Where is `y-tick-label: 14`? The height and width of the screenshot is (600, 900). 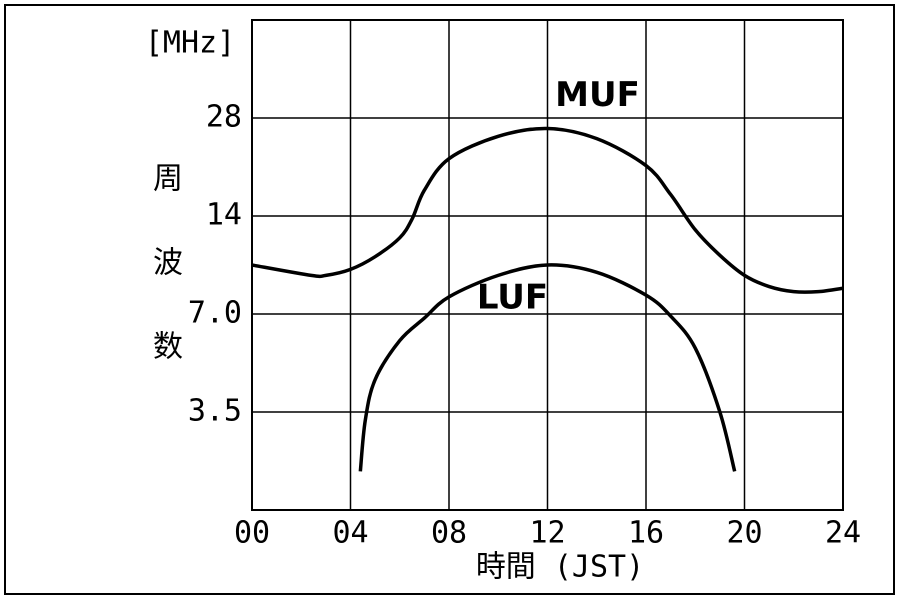 y-tick-label: 14 is located at coordinates (224, 215).